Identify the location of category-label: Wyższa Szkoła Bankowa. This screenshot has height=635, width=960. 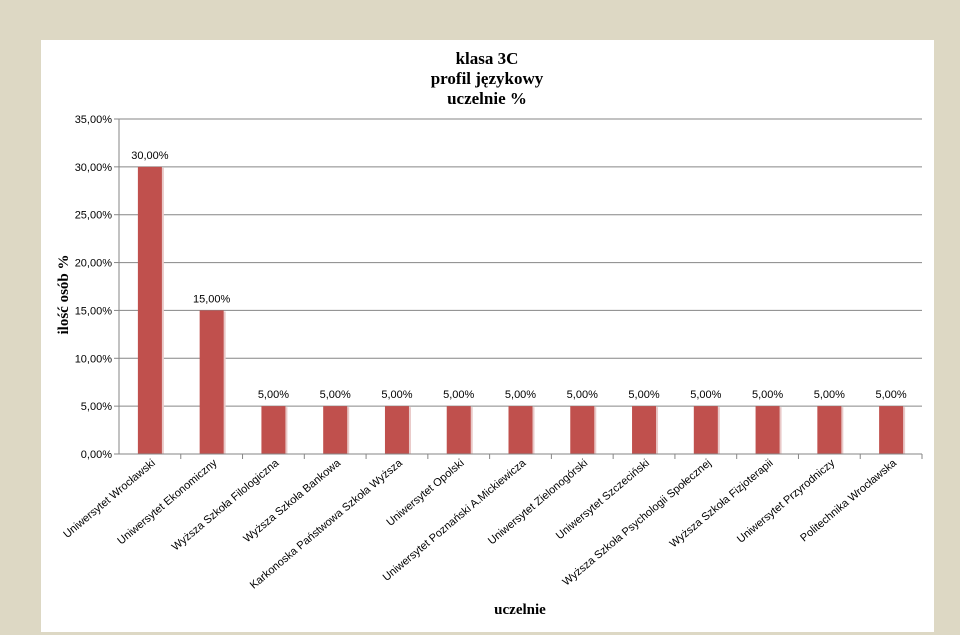
(292, 501).